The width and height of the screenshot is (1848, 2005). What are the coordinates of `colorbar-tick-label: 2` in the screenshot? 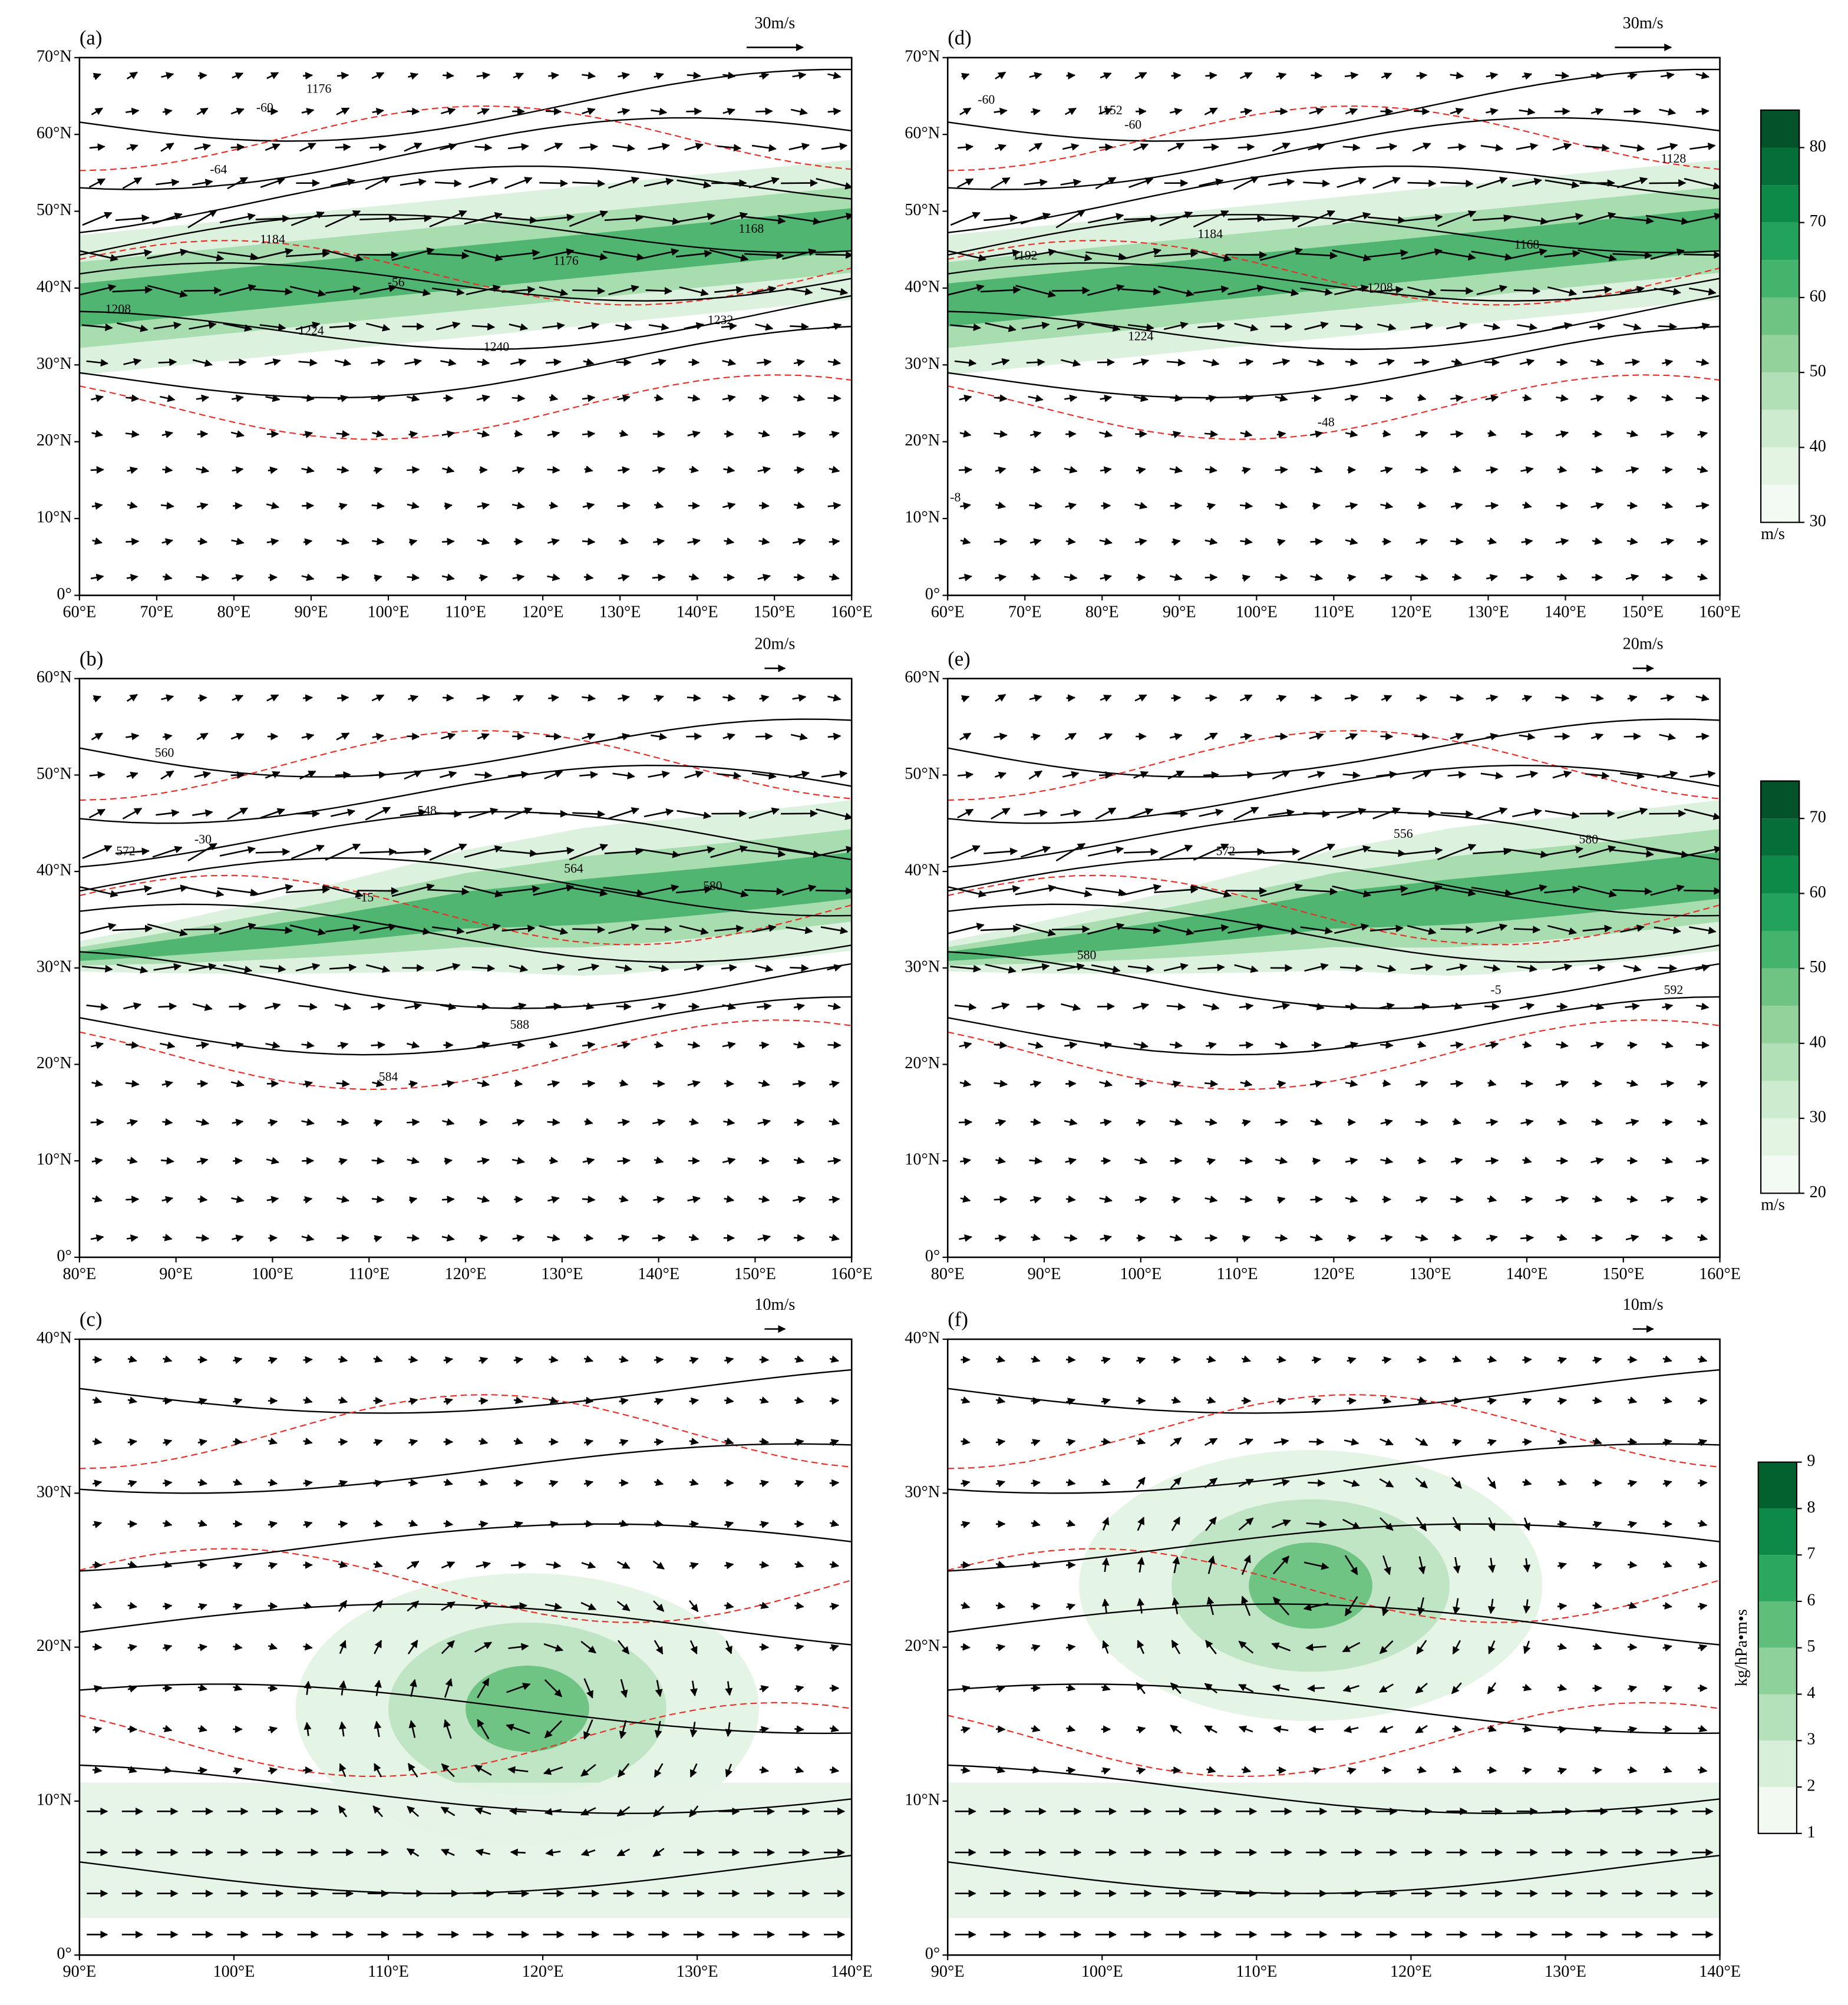 It's located at (1811, 1786).